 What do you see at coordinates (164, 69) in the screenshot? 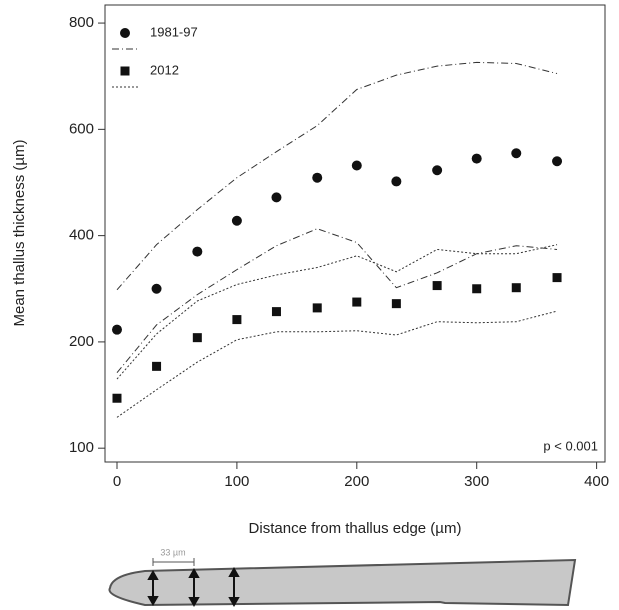
I see `legend-label: 2012` at bounding box center [164, 69].